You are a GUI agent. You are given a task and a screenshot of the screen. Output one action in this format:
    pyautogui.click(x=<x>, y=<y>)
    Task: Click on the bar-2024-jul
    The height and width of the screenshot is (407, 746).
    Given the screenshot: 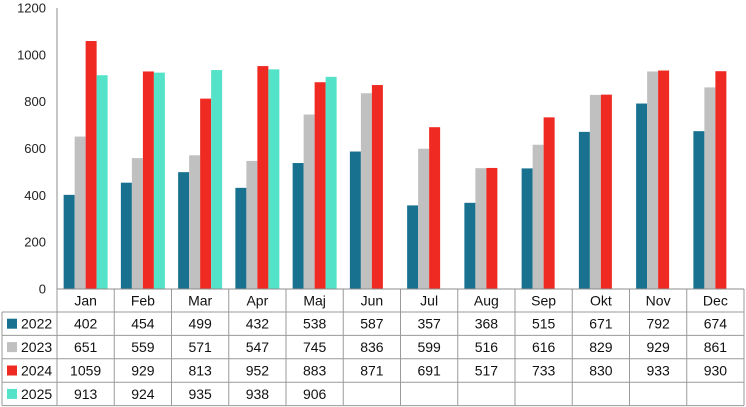 What is the action you would take?
    pyautogui.click(x=435, y=208)
    